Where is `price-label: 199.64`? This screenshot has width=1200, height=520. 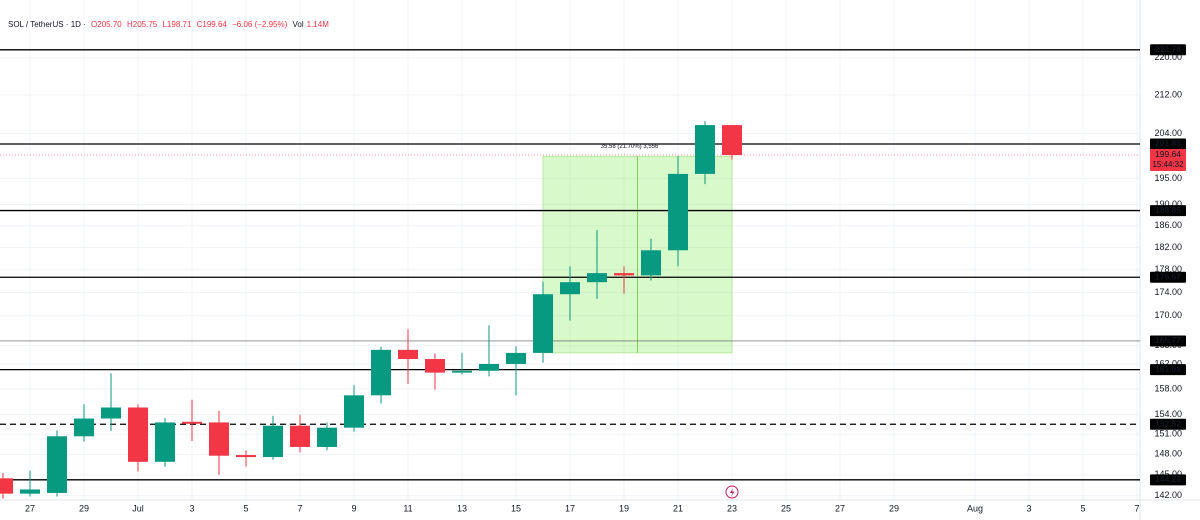 price-label: 199.64 is located at coordinates (1168, 154).